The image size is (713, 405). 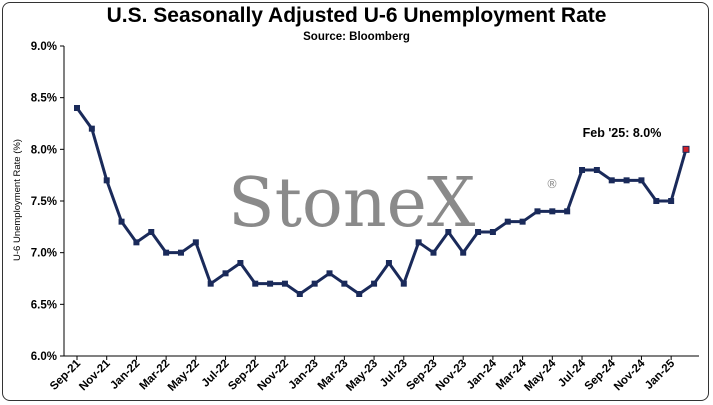 What do you see at coordinates (622, 133) in the screenshot?
I see `last-value-annotation: Feb '25: 8.0%` at bounding box center [622, 133].